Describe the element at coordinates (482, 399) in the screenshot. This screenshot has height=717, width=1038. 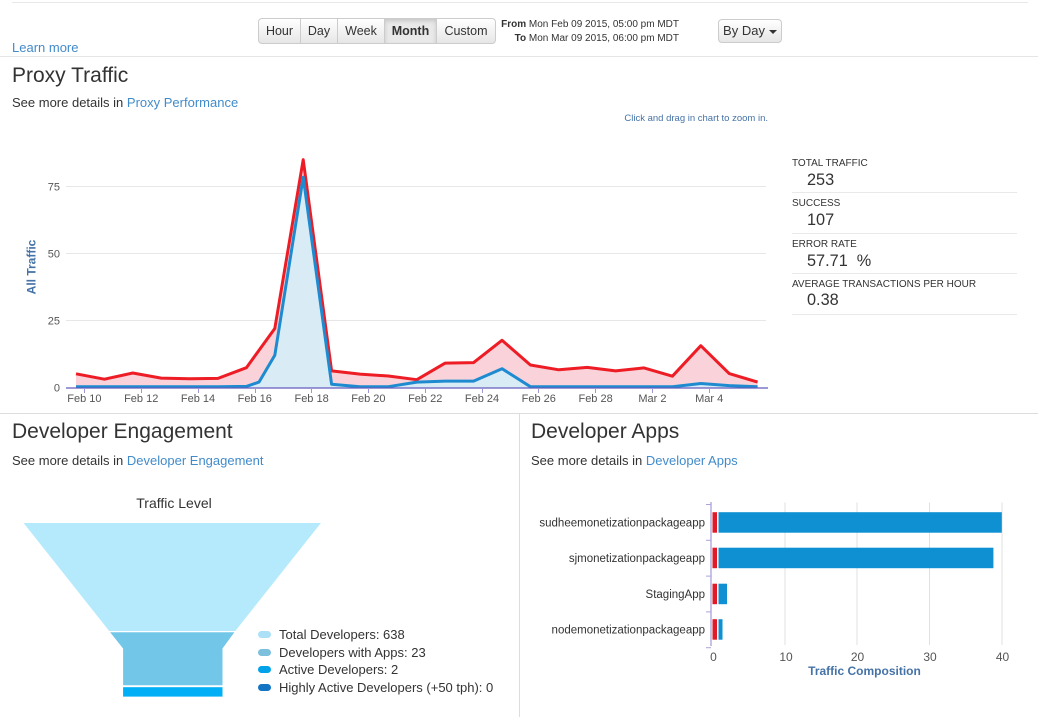
I see `svg-text: Feb 24` at that location.